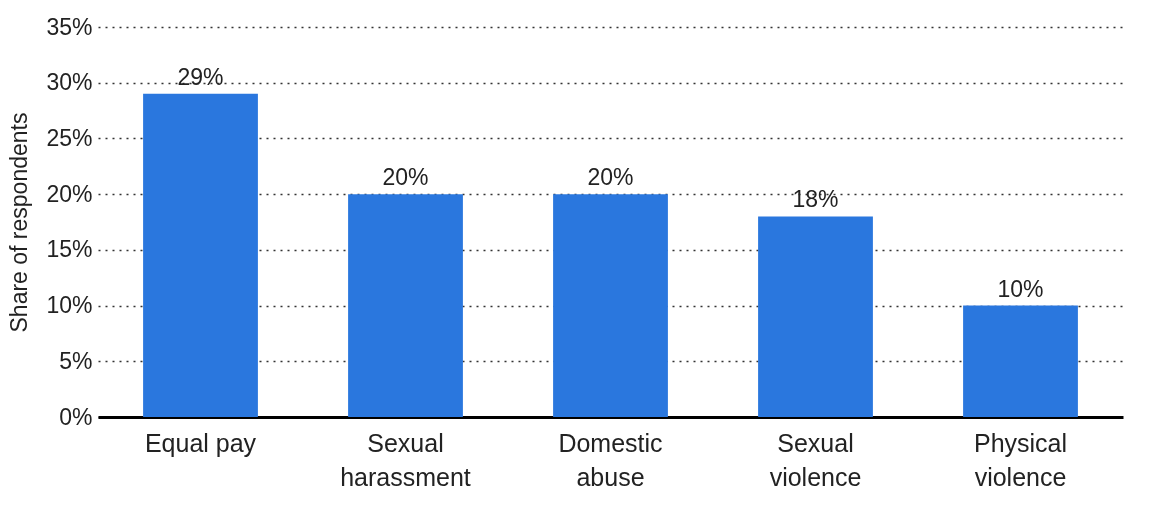 This screenshot has height=511, width=1174. Describe the element at coordinates (200, 76) in the screenshot. I see `data-label: 29%` at that location.